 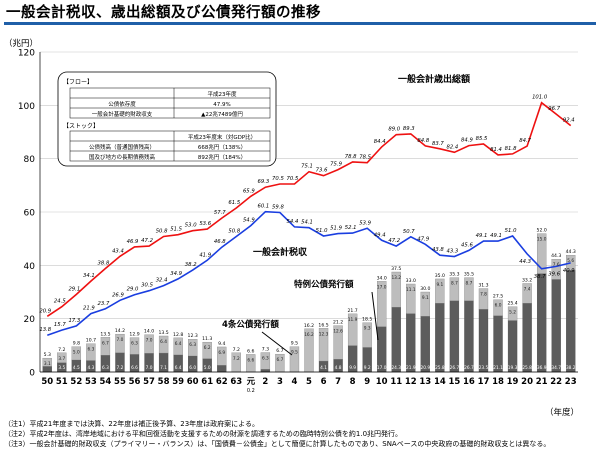 What do you see at coordinates (104, 304) in the screenshot?
I see `tax-point-label: 23.7` at bounding box center [104, 304].